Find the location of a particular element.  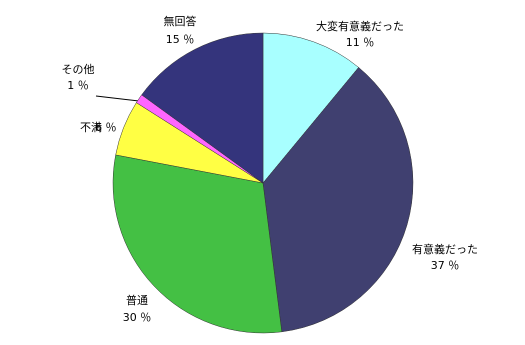

slice-label: 無回答 is located at coordinates (180, 21).